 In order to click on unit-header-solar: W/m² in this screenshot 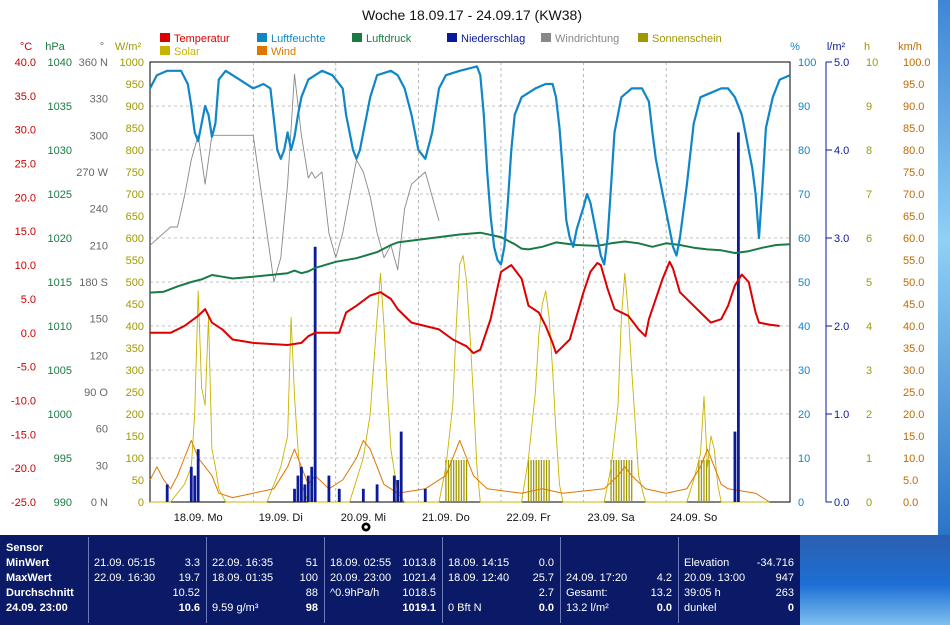, I will do `click(128, 47)`.